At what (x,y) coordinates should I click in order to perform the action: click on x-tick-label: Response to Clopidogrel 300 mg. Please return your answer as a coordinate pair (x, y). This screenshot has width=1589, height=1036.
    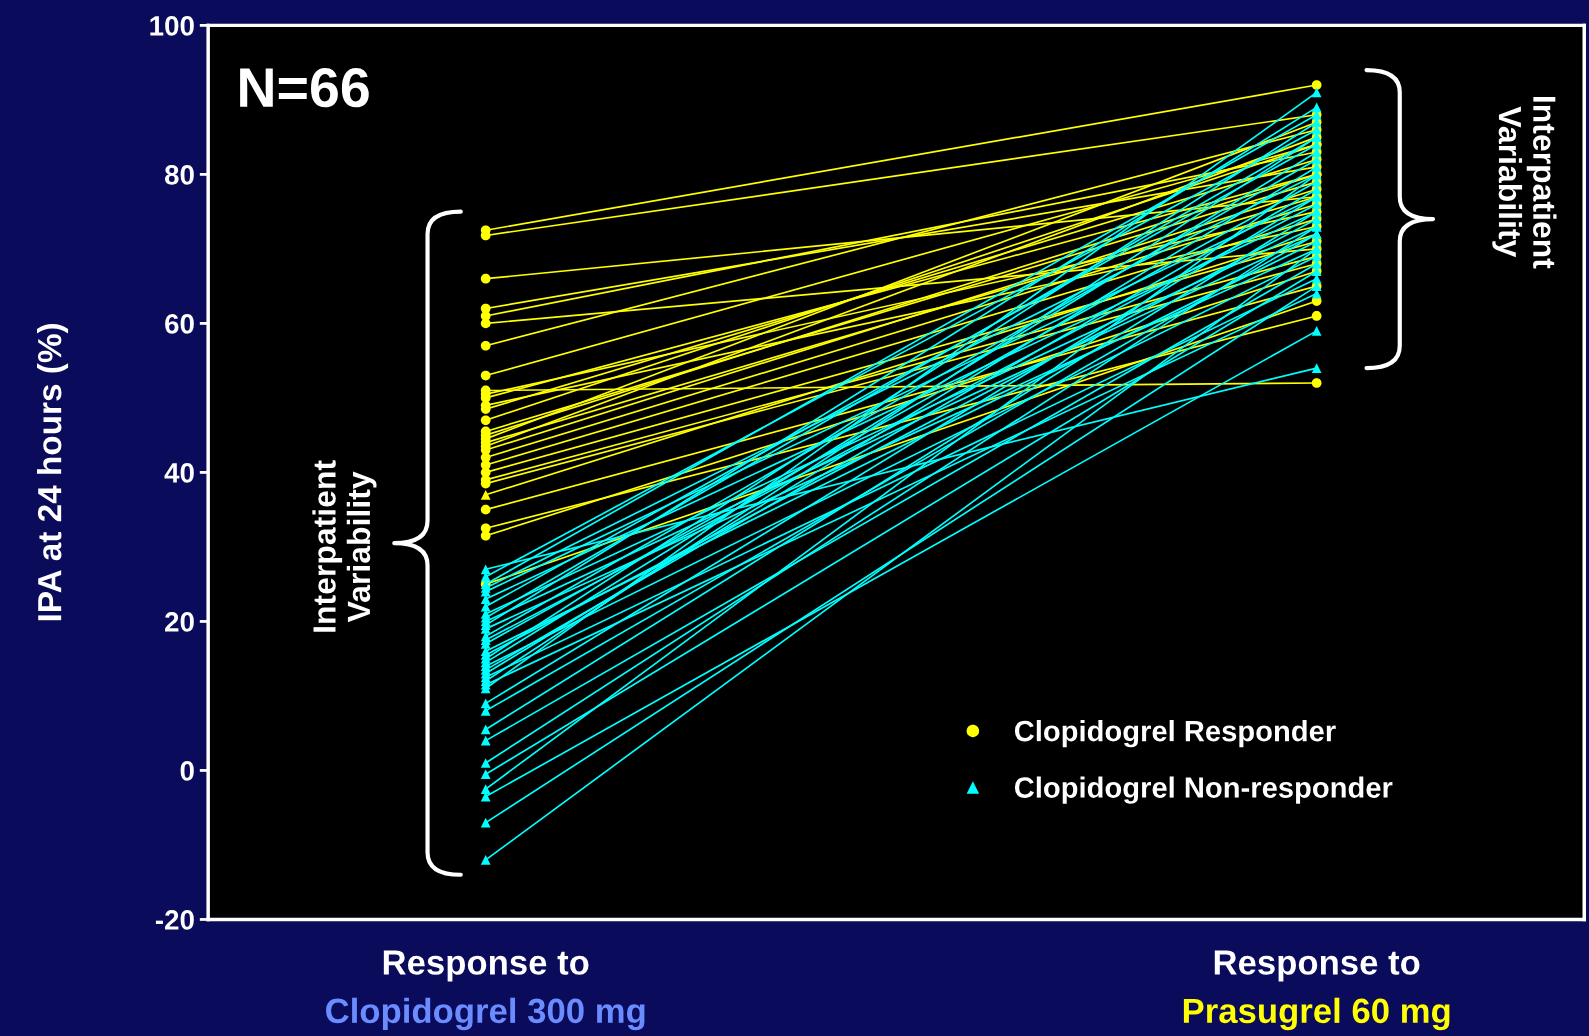
    Looking at the image, I should click on (485, 990).